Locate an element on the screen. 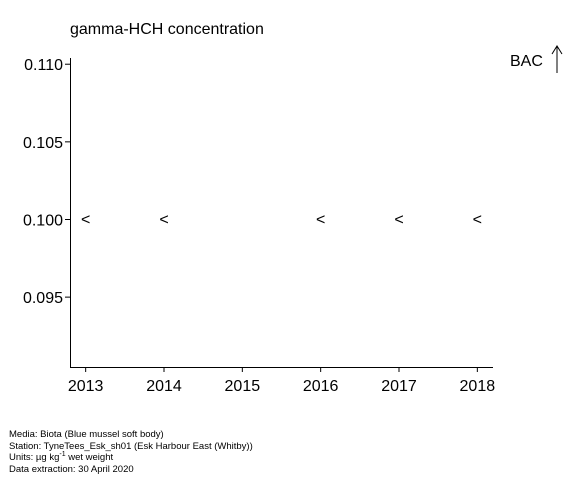 This screenshot has height=480, width=580. y-tick-label: 0.105 is located at coordinates (43, 143).